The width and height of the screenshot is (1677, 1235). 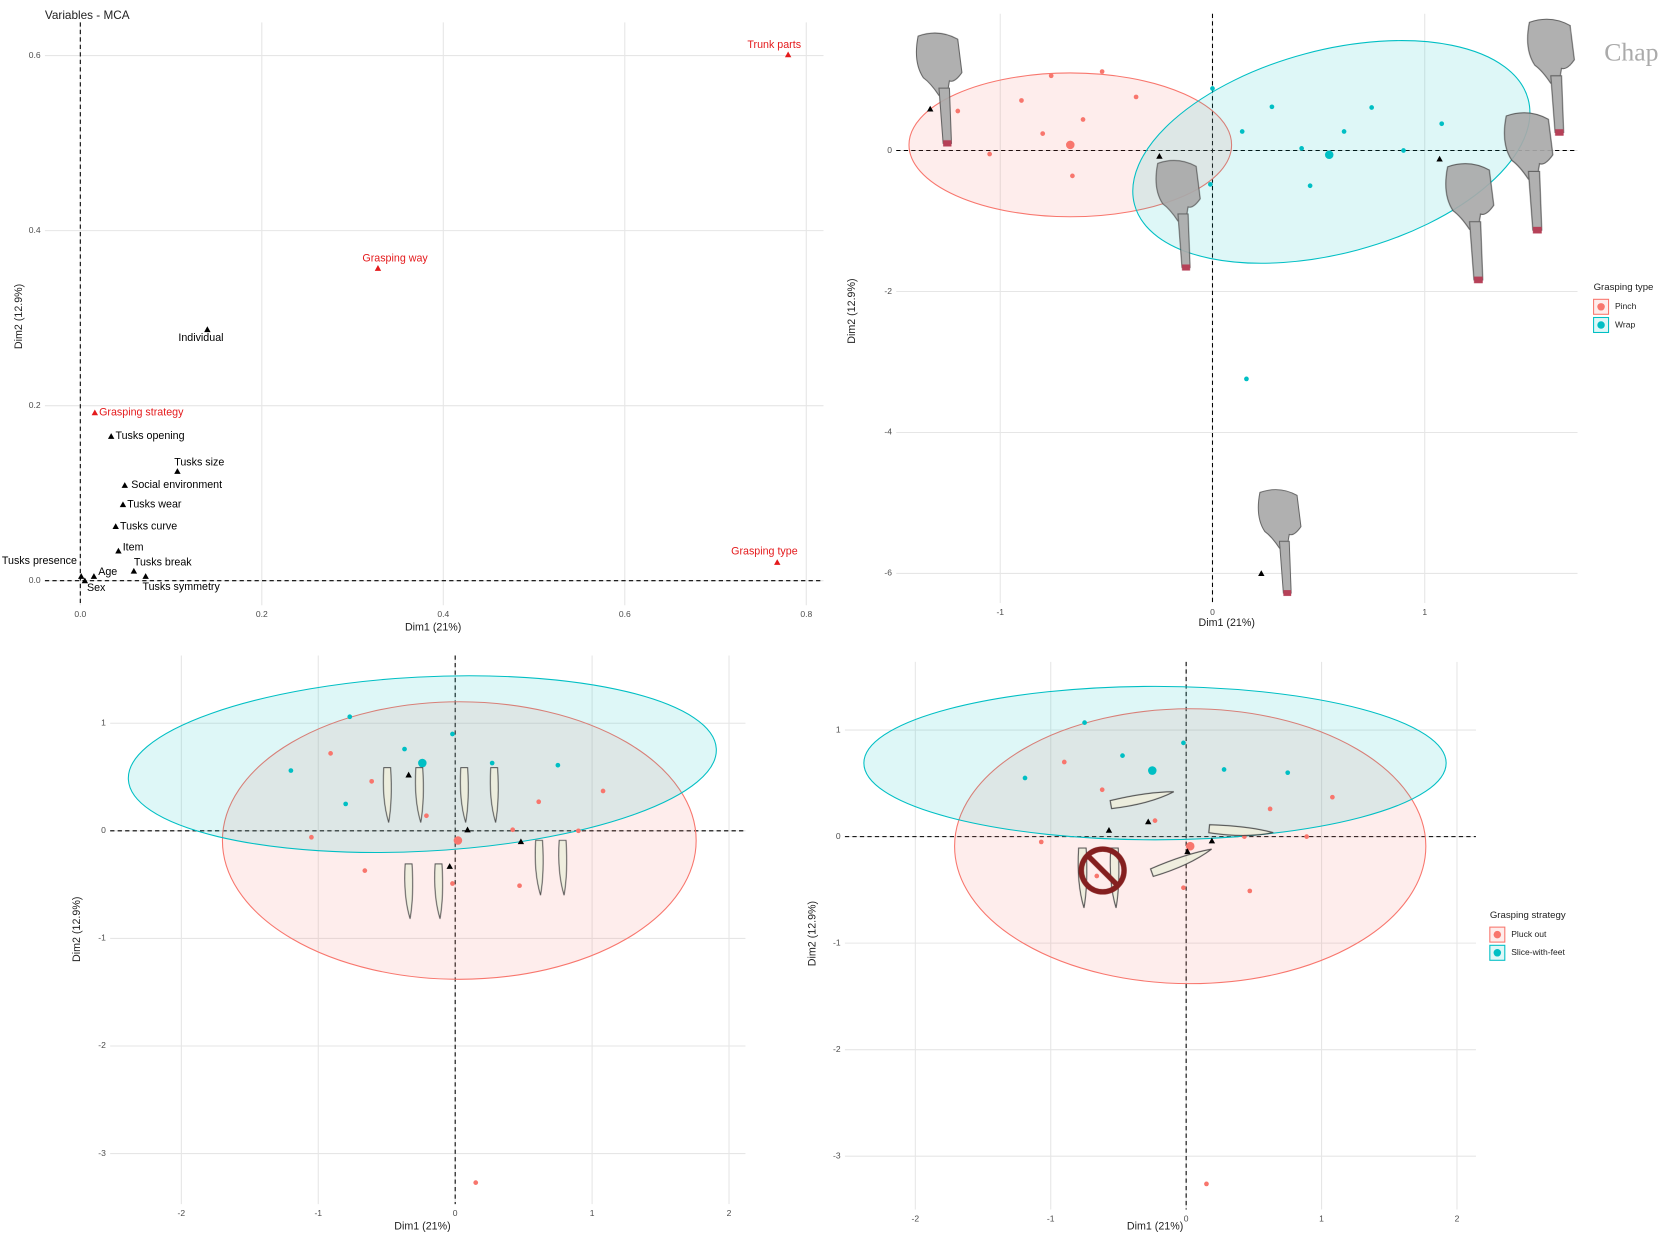 I want to click on x-tick-label: 0, so click(x=1186, y=1218).